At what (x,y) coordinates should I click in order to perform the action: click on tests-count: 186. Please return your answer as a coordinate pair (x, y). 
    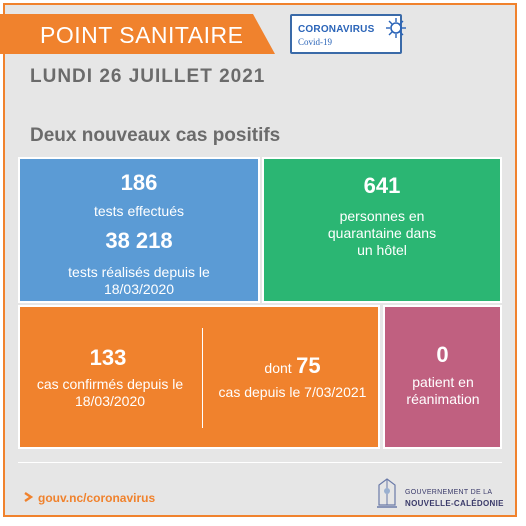
    Looking at the image, I should click on (139, 182).